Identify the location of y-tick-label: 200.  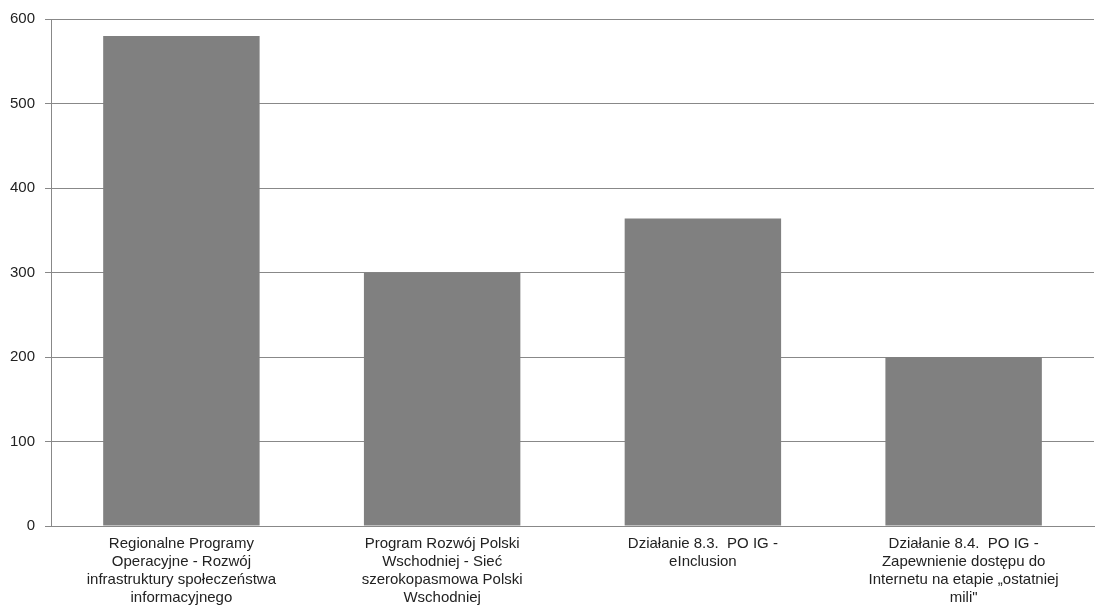
(23, 356).